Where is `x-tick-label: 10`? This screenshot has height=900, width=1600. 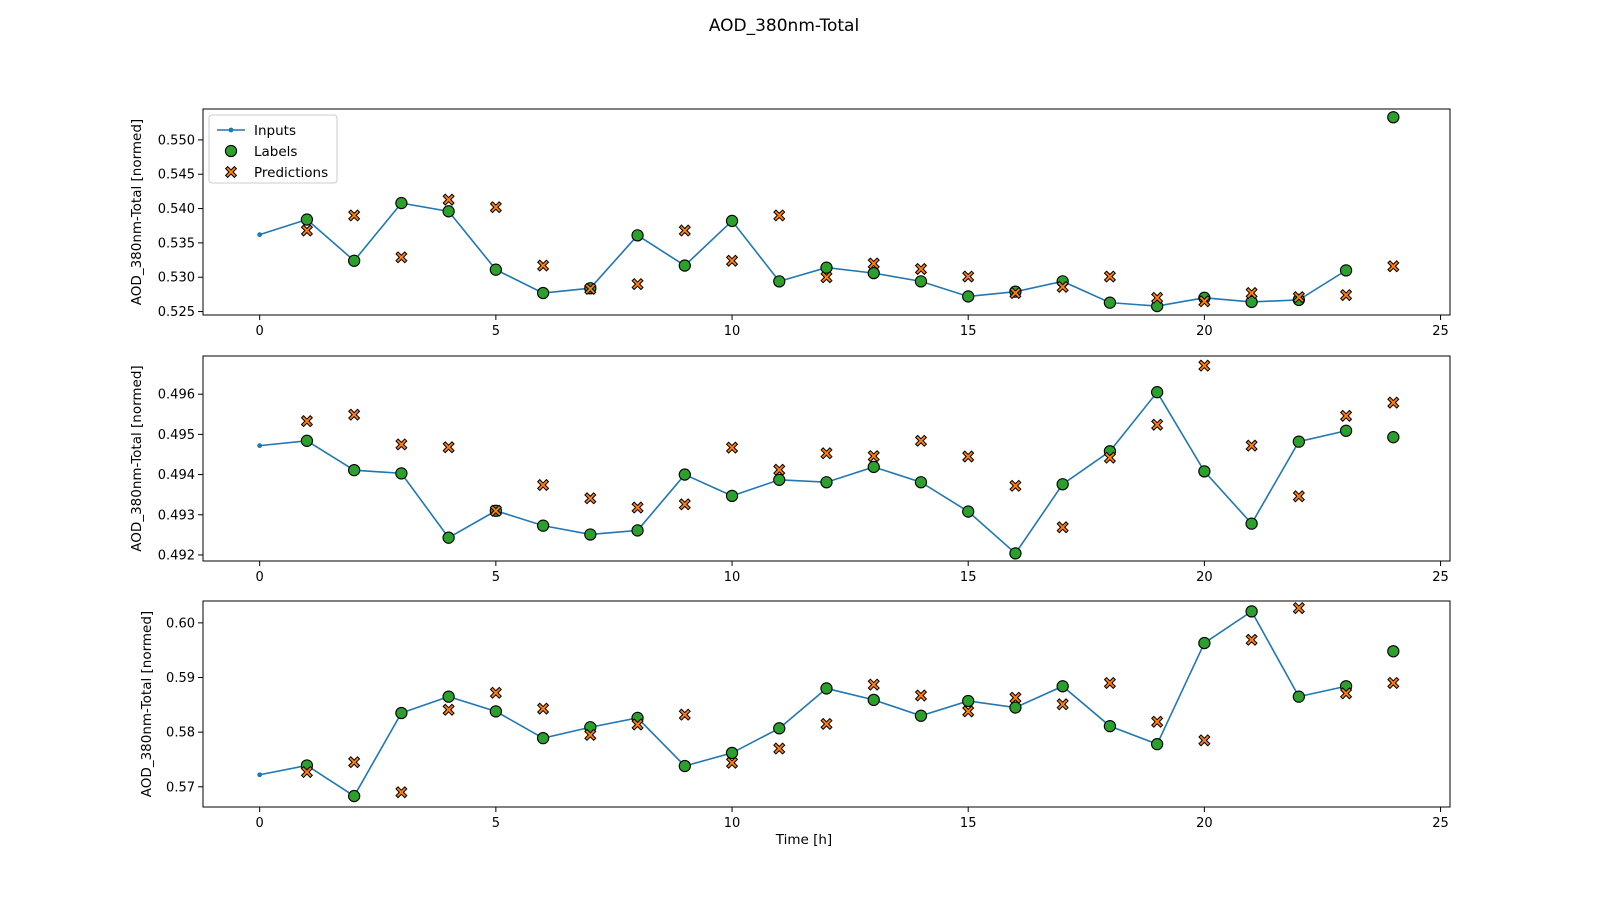 x-tick-label: 10 is located at coordinates (732, 331).